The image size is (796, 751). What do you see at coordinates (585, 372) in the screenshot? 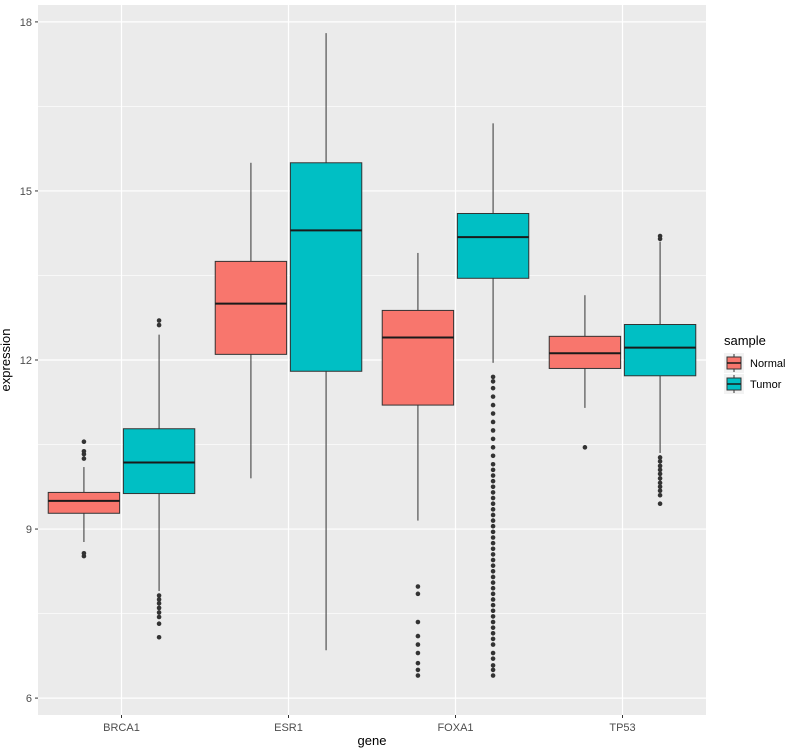
I see `box-normal-tp53` at bounding box center [585, 372].